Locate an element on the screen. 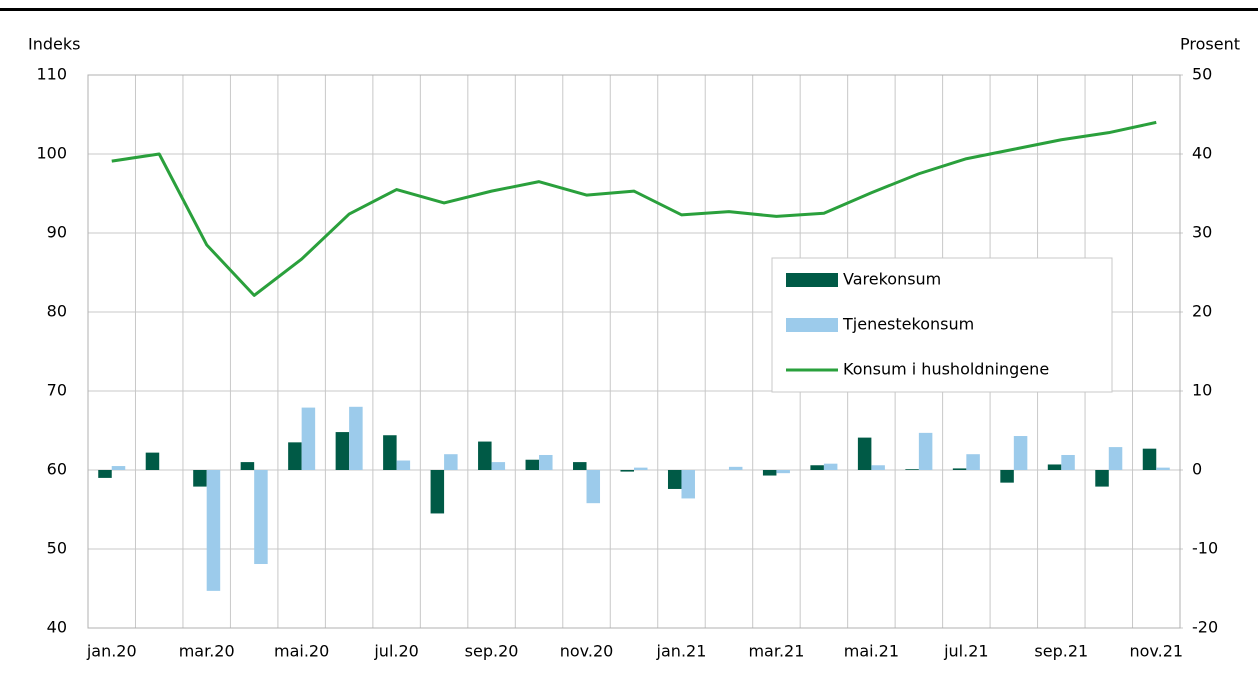  y-tick-label: 110 is located at coordinates (51, 74).